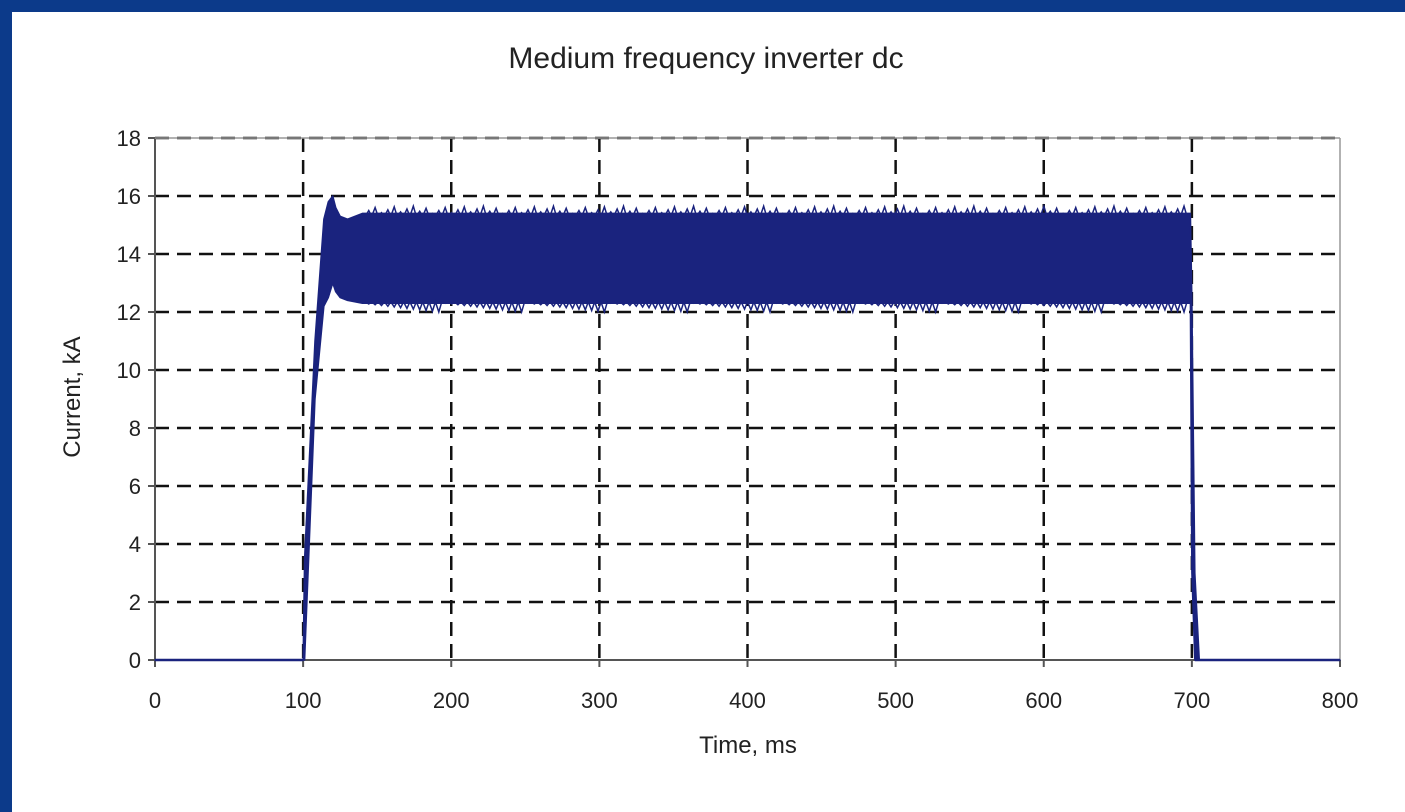 Image resolution: width=1405 pixels, height=812 pixels. Describe the element at coordinates (72, 396) in the screenshot. I see `y-axis-label: Current, kA` at that location.